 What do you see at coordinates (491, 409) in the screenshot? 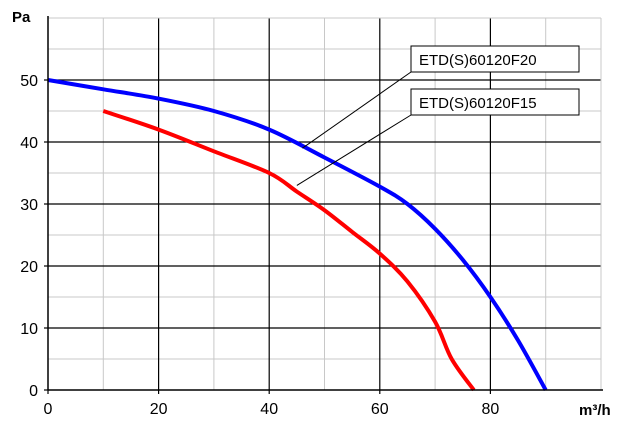
I see `x-tick-label: 80` at bounding box center [491, 409].